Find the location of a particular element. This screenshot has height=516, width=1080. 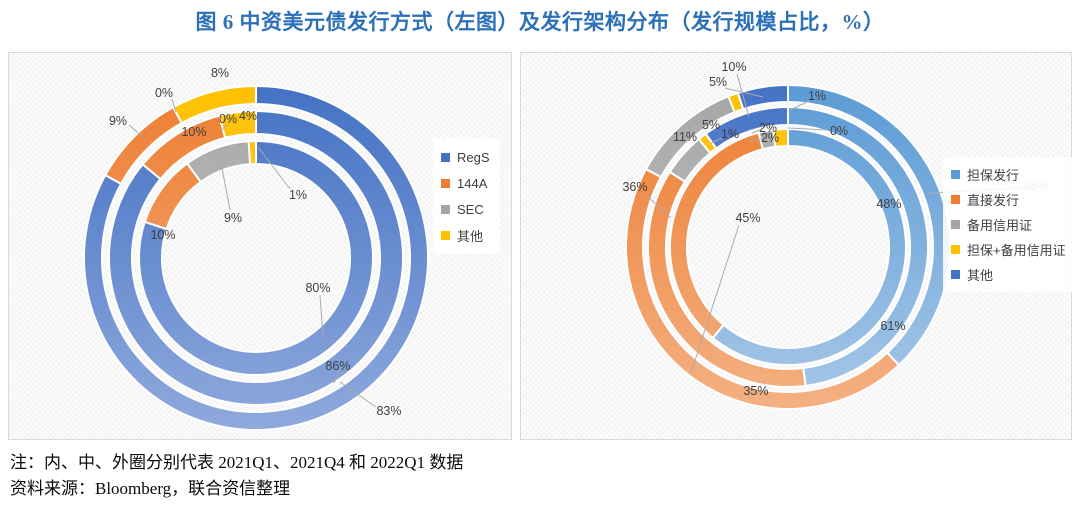

data-label: 8% is located at coordinates (220, 73).